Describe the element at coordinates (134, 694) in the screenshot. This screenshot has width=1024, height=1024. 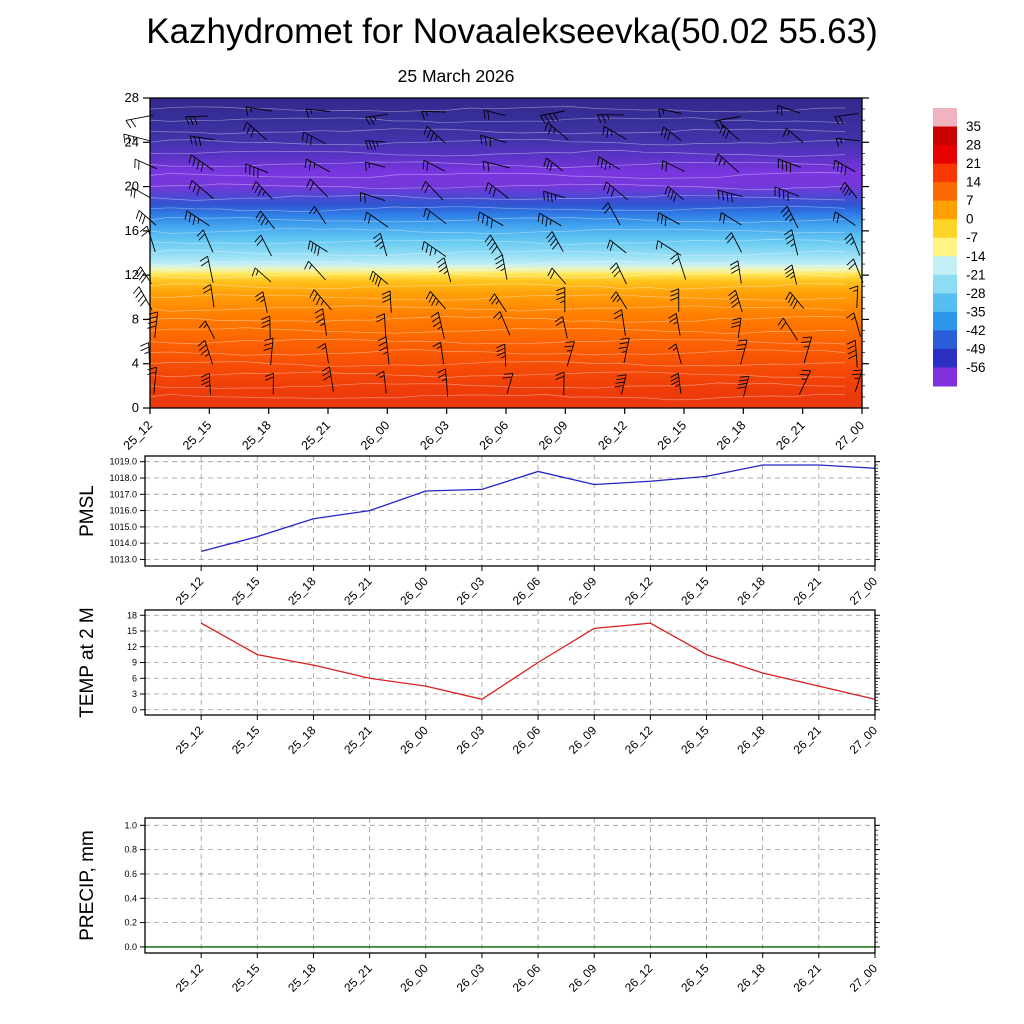
I see `svg-text: 3` at that location.